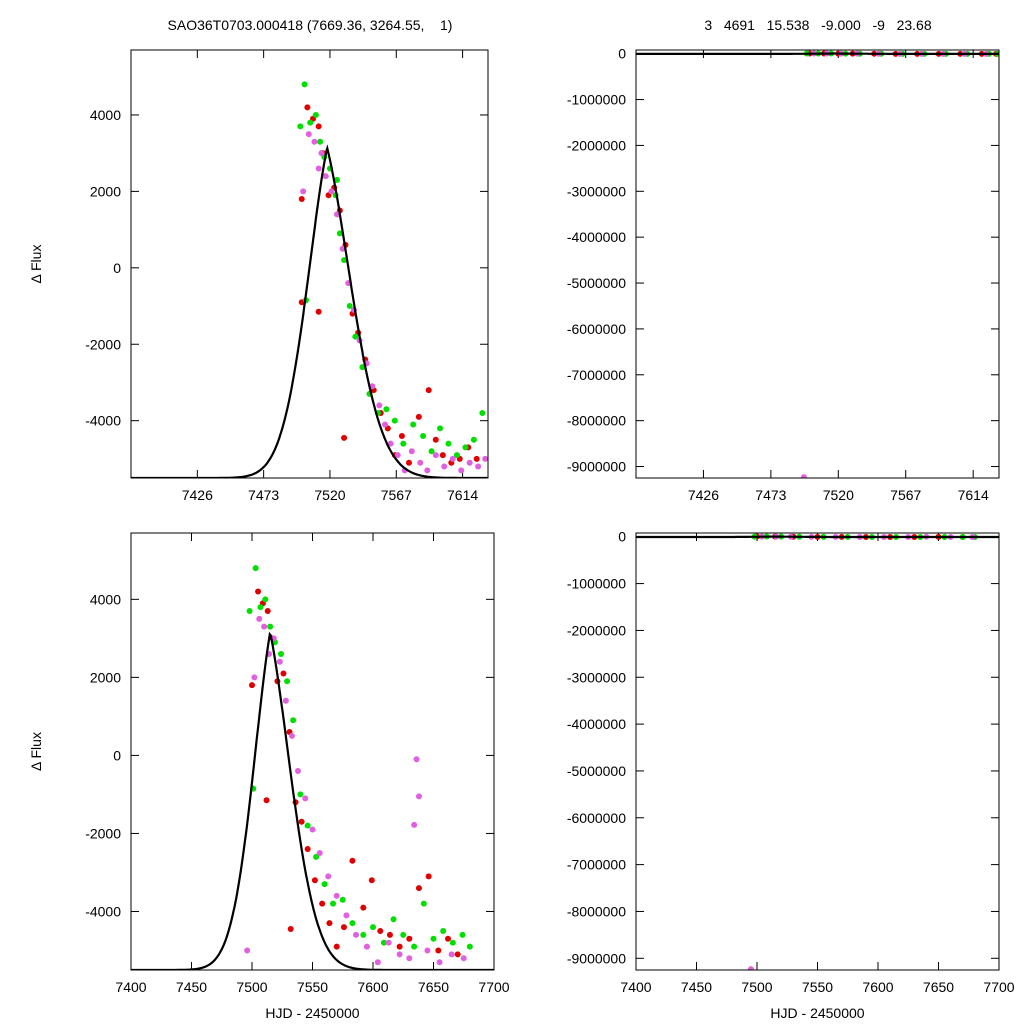 The image size is (1024, 1024). Describe the element at coordinates (998, 987) in the screenshot. I see `xtick-label: 7700` at that location.